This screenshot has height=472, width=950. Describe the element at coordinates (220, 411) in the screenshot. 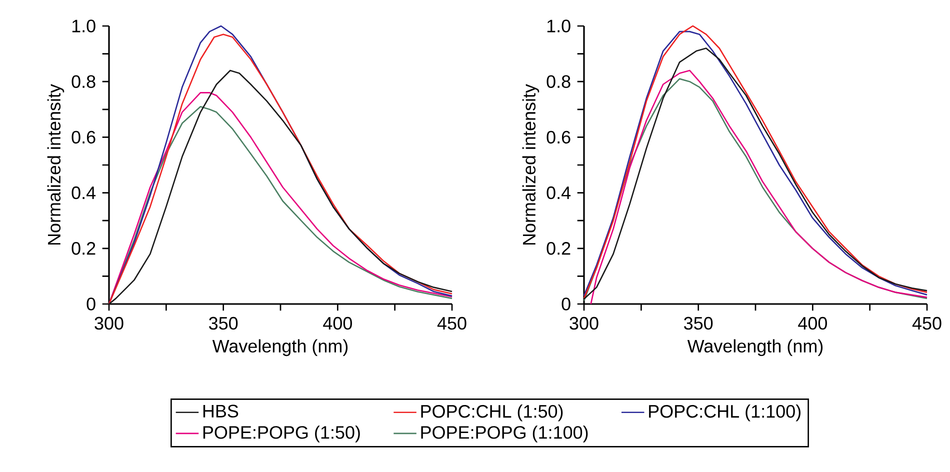

I see `legend-label: HBS` at that location.